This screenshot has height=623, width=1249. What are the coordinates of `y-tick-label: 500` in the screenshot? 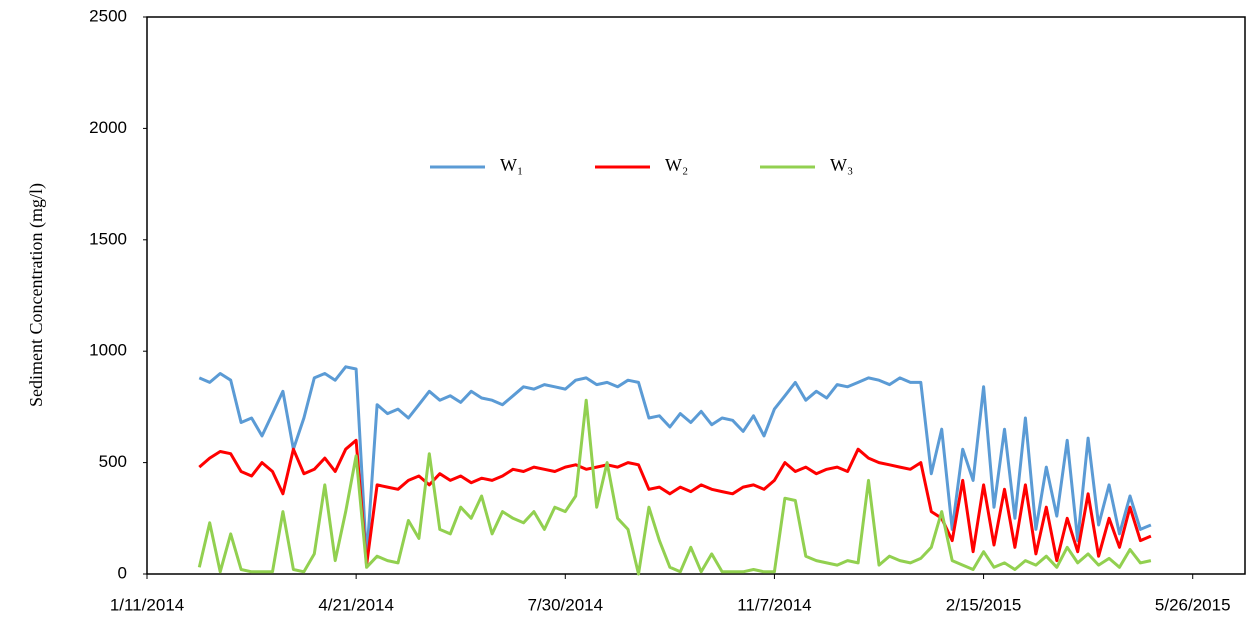 It's located at (113, 461).